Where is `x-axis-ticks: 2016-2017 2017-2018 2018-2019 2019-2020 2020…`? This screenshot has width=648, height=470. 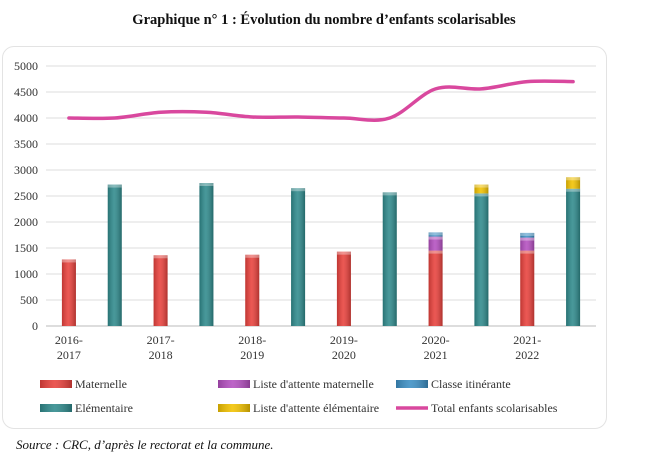 x-axis-ticks: 2016-2017 2017-2018 2018-2019 2019-2020 2020… is located at coordinates (298, 347).